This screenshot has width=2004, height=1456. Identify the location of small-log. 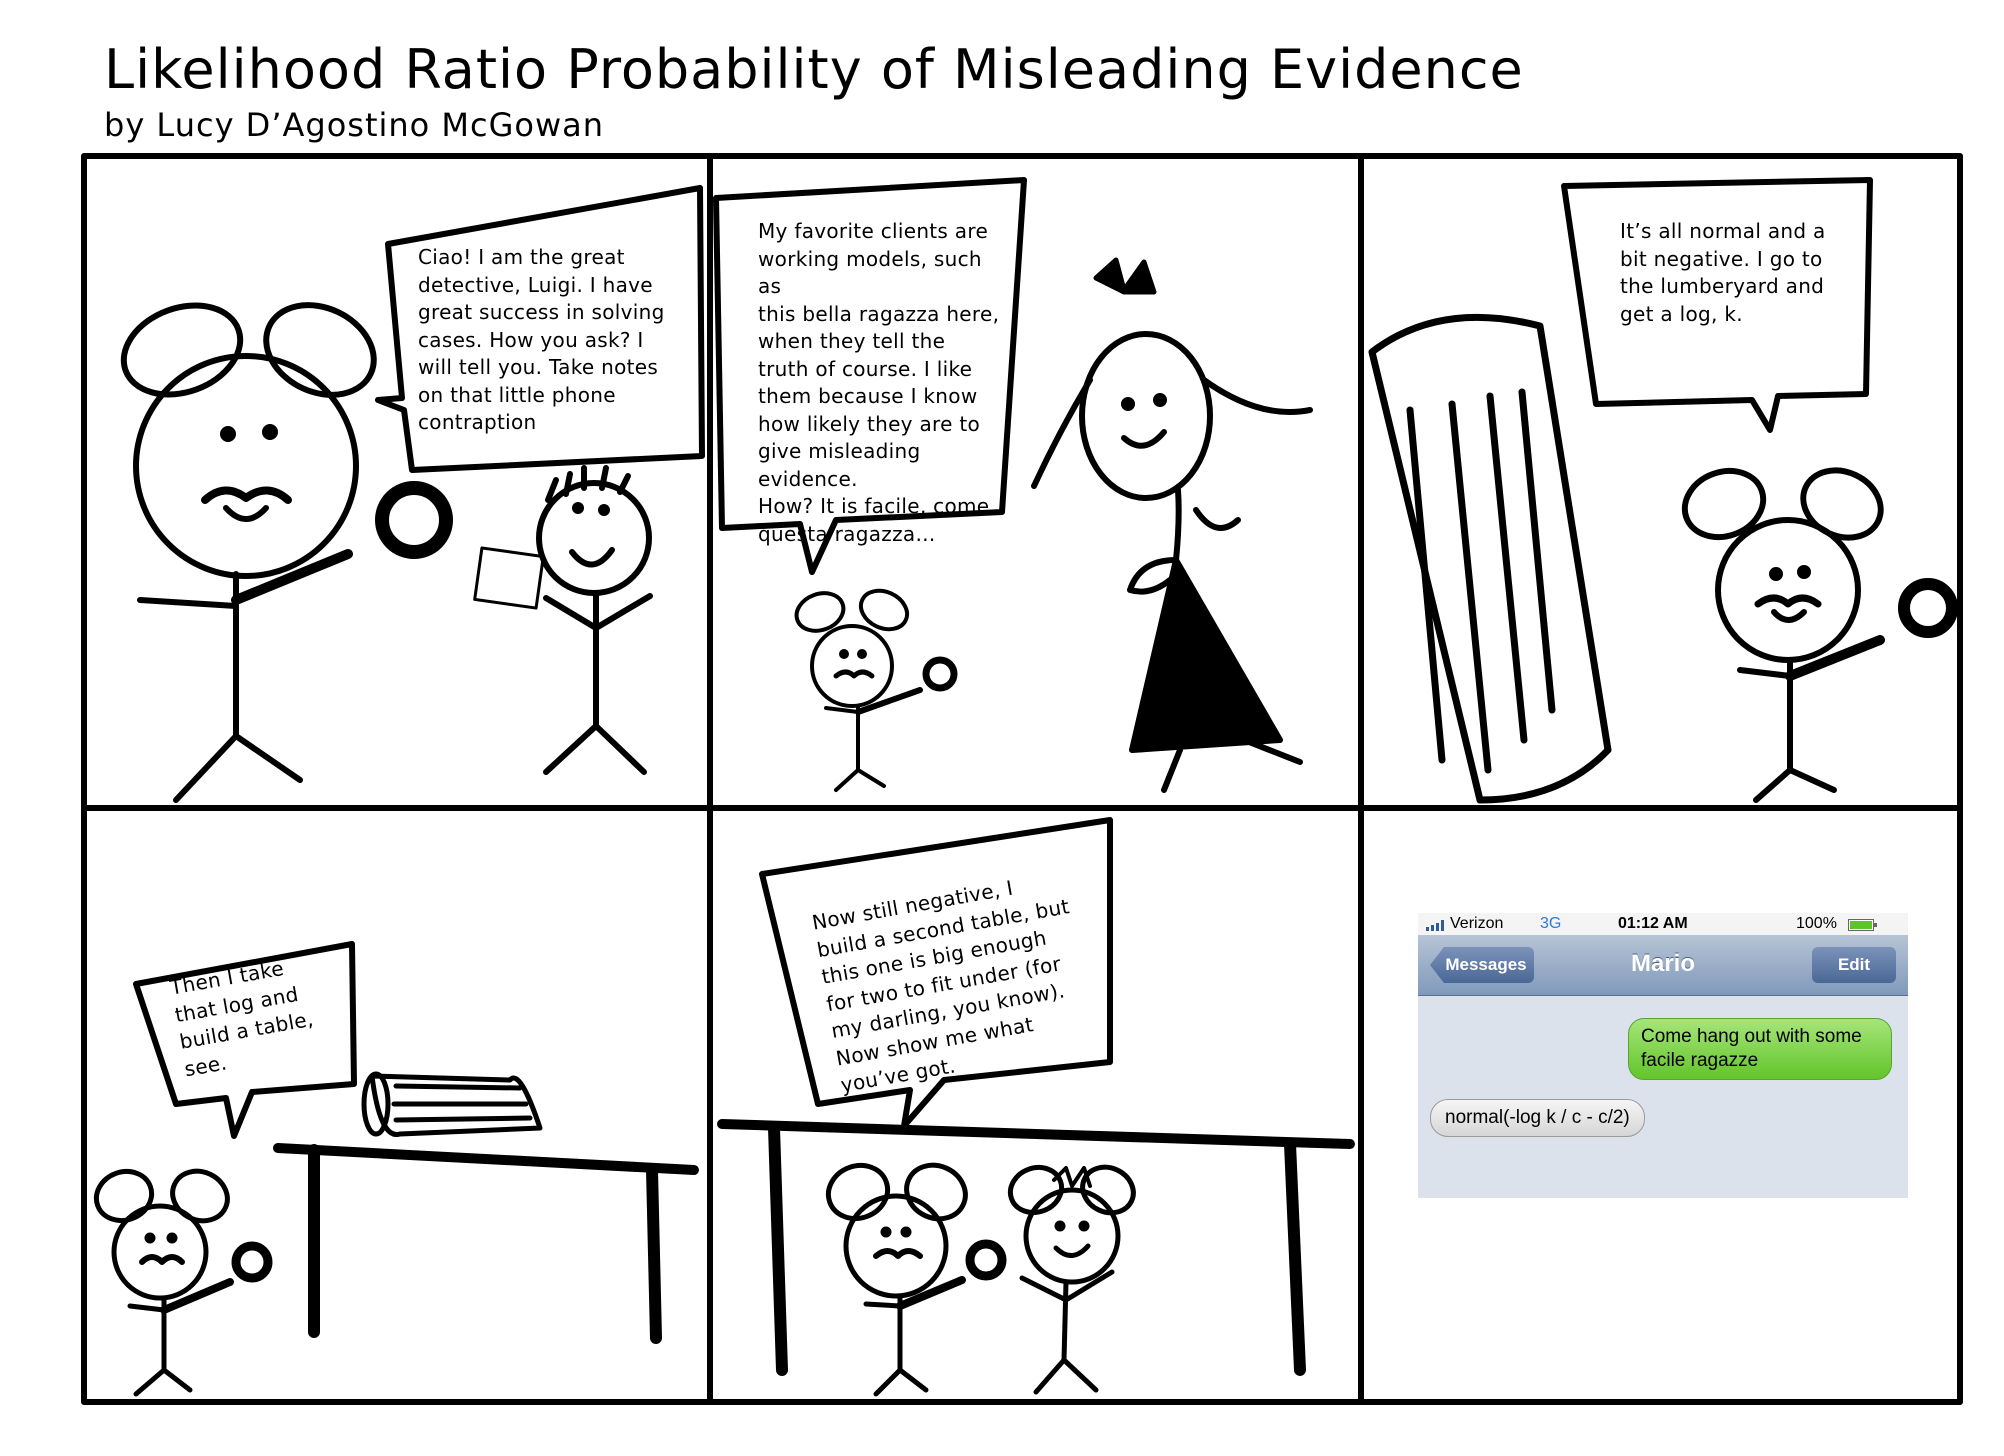
(452, 1104).